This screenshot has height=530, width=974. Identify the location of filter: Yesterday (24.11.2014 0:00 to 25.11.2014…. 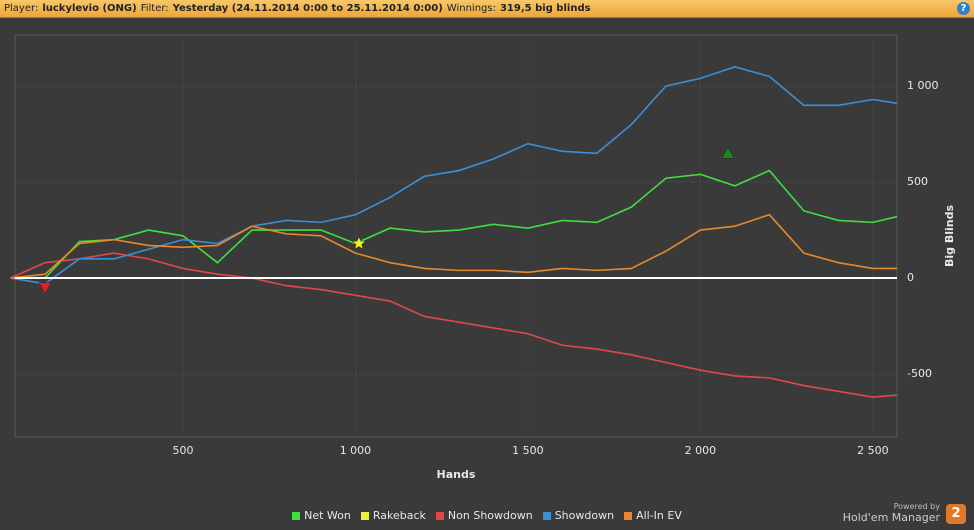
(307, 8).